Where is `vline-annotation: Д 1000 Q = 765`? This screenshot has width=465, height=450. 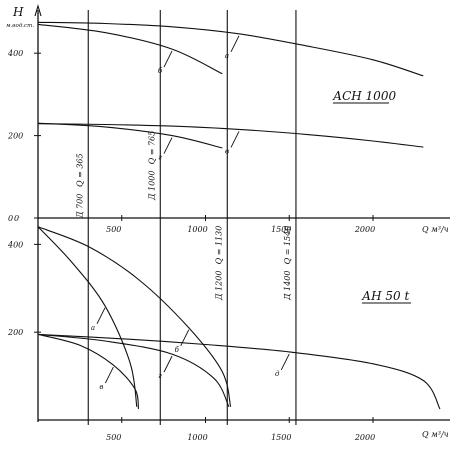
vline-annotation: Д 1000 Q = 765 is located at coordinates (151, 166).